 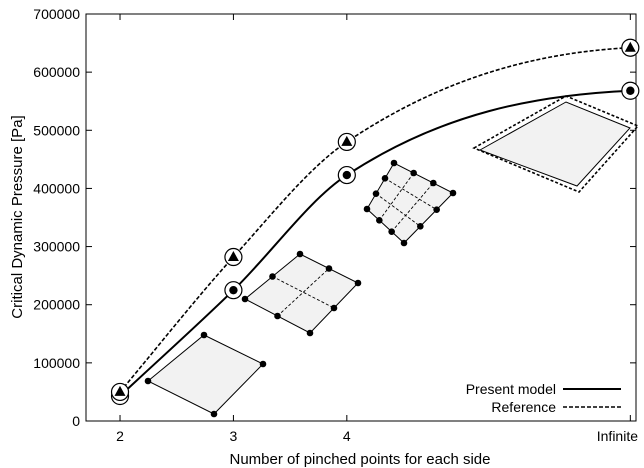 I want to click on legend-label-reference: Reference, so click(x=523, y=407).